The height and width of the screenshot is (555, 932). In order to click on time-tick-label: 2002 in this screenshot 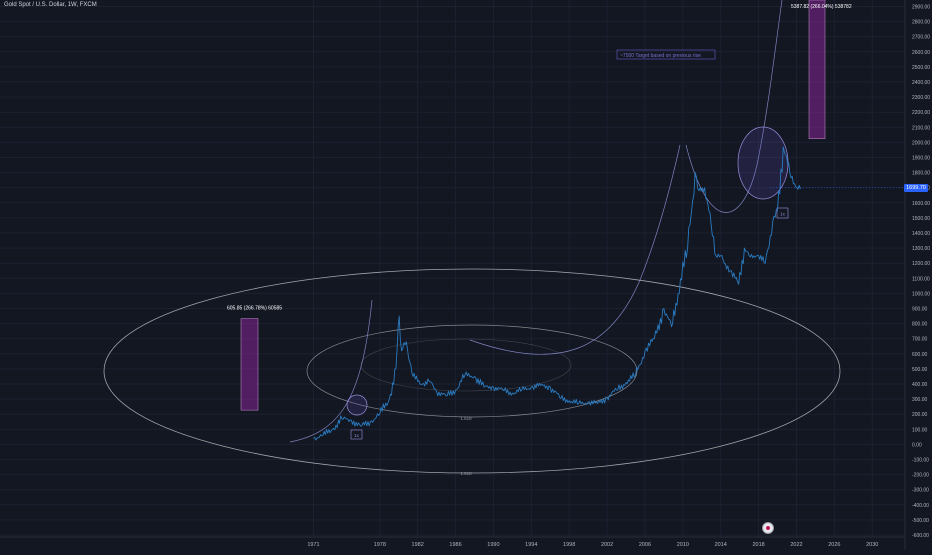, I will do `click(607, 545)`.